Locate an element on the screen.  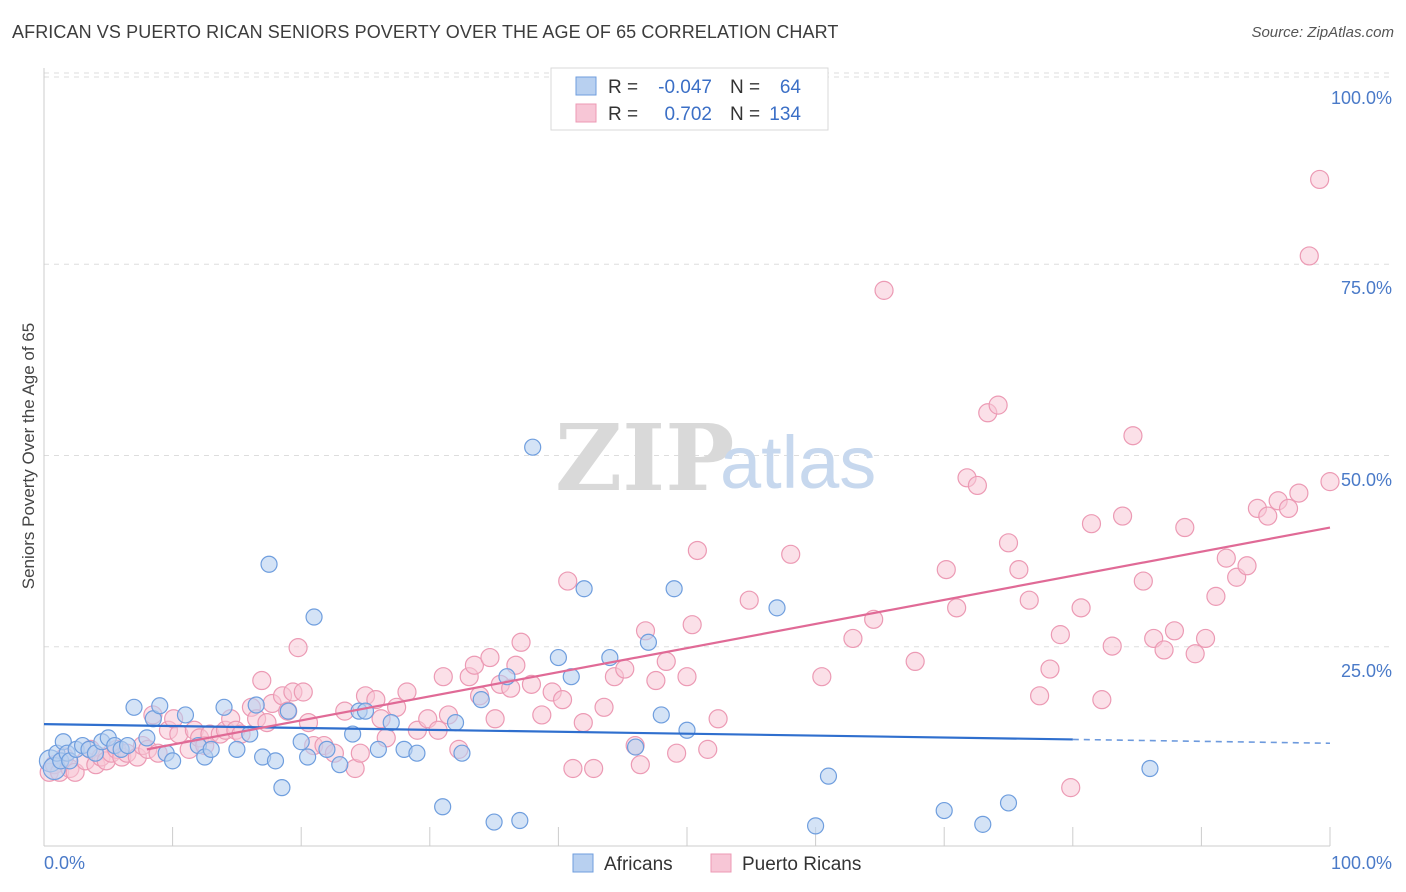
bottom-legend-puerto-ricans-swatch is located at coordinates (721, 863).